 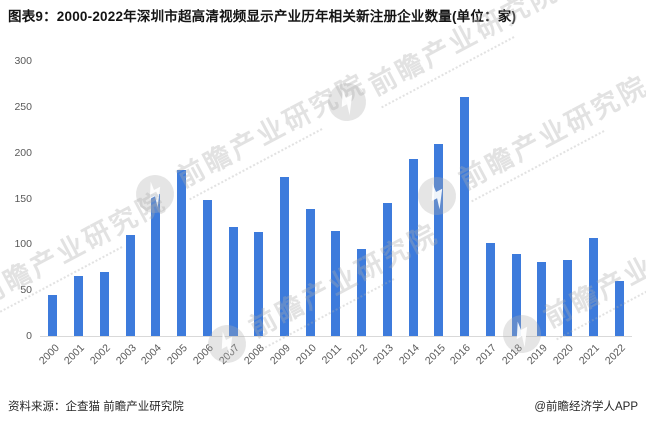 I want to click on x-tick-cell: 2005, so click(x=180, y=360).